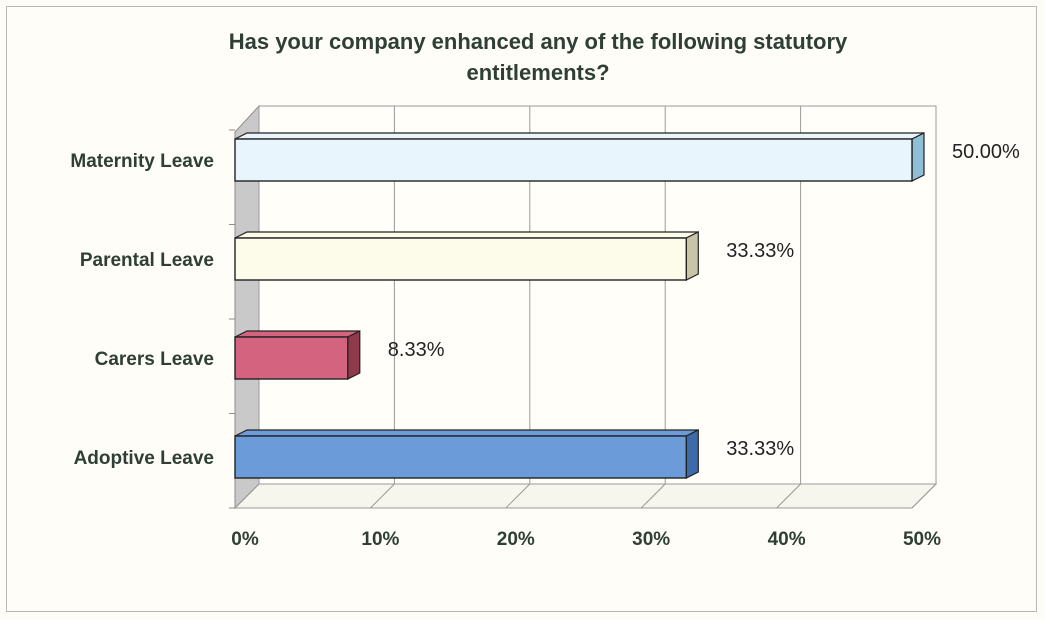 Image resolution: width=1045 pixels, height=620 pixels. What do you see at coordinates (585, 496) in the screenshot?
I see `floor` at bounding box center [585, 496].